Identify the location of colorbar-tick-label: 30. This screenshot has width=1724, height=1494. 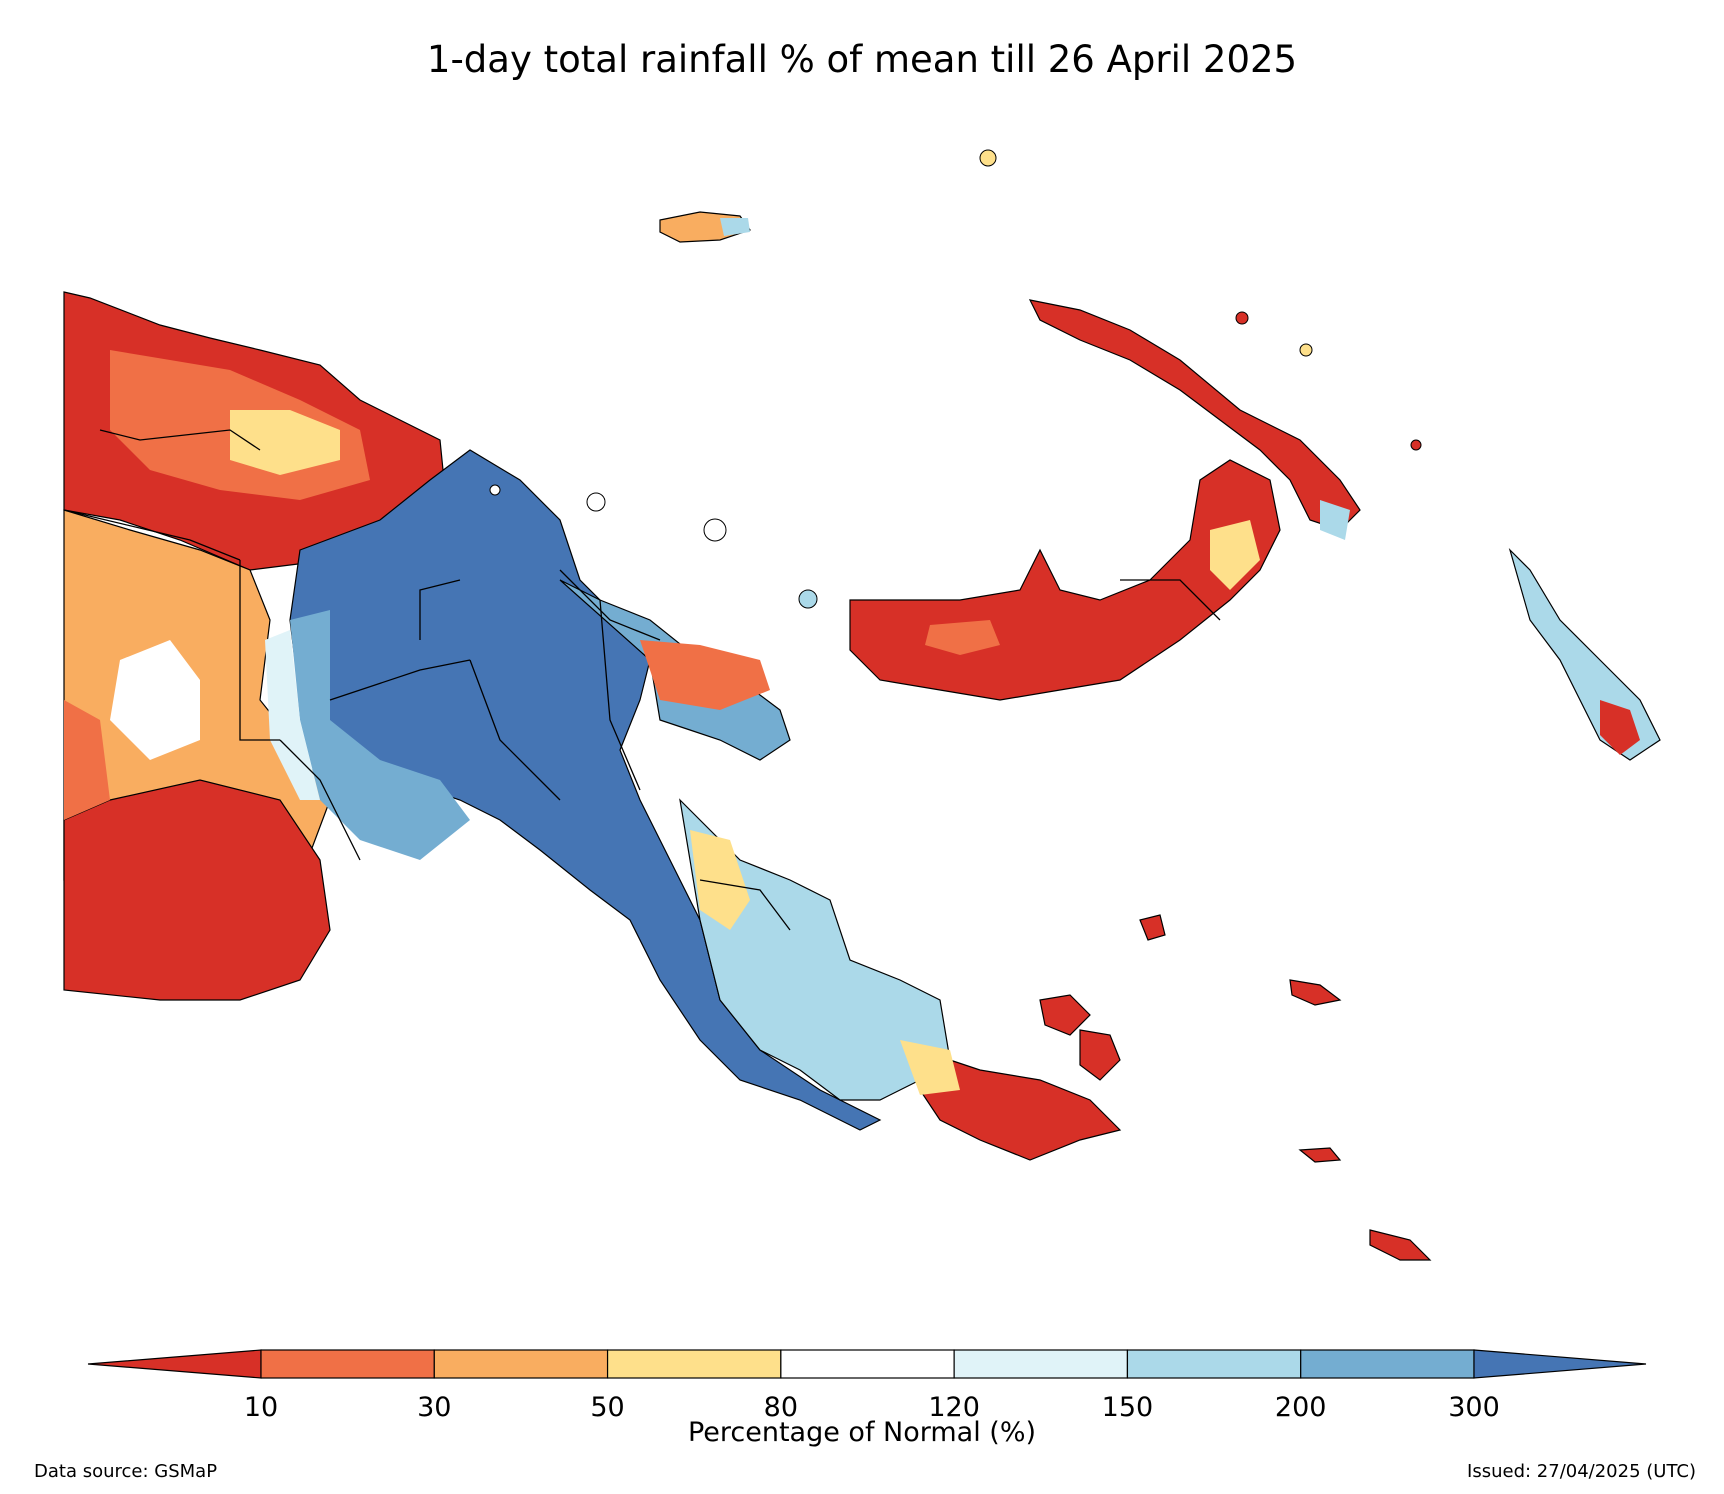
(434, 1407).